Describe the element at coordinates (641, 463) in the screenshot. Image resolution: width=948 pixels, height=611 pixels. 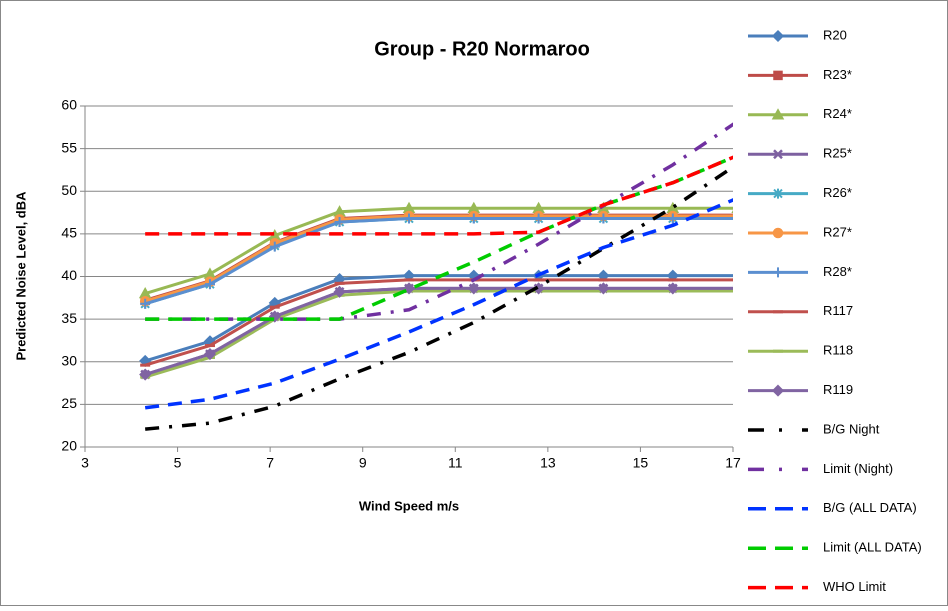
I see `x-tick-label: 15` at that location.